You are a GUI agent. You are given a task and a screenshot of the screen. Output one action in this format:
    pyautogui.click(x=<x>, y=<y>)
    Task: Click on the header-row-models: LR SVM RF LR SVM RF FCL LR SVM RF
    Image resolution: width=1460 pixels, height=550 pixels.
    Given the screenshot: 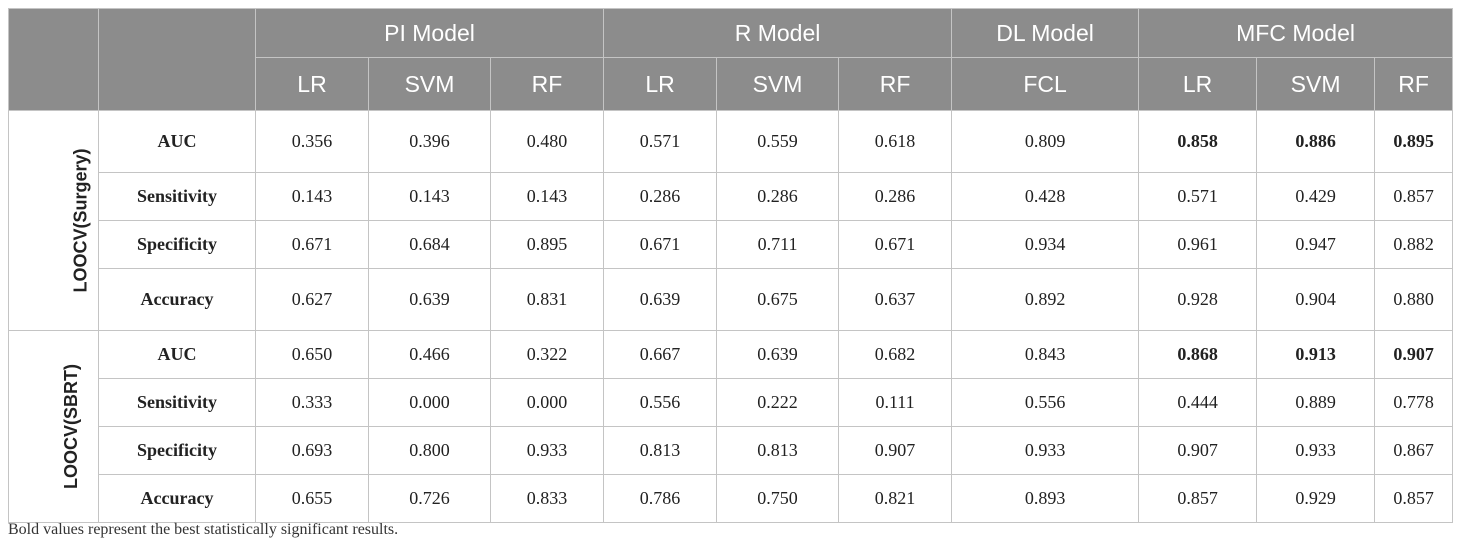 What is the action you would take?
    pyautogui.click(x=731, y=84)
    